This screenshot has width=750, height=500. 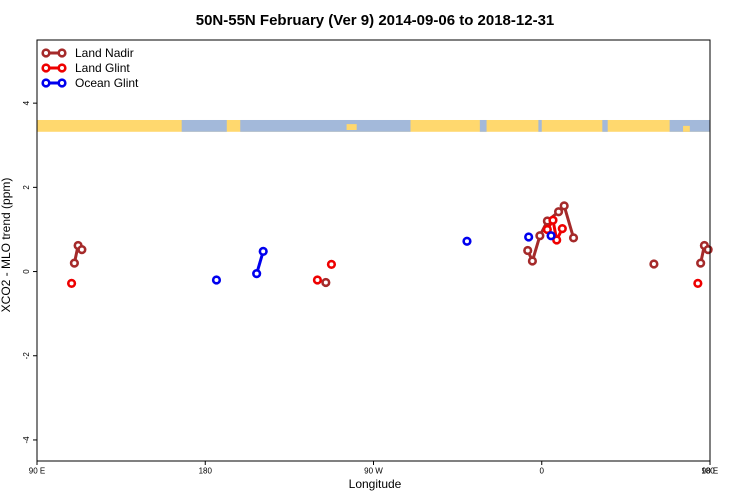 What do you see at coordinates (26, 187) in the screenshot?
I see `y-tick-label: 2` at bounding box center [26, 187].